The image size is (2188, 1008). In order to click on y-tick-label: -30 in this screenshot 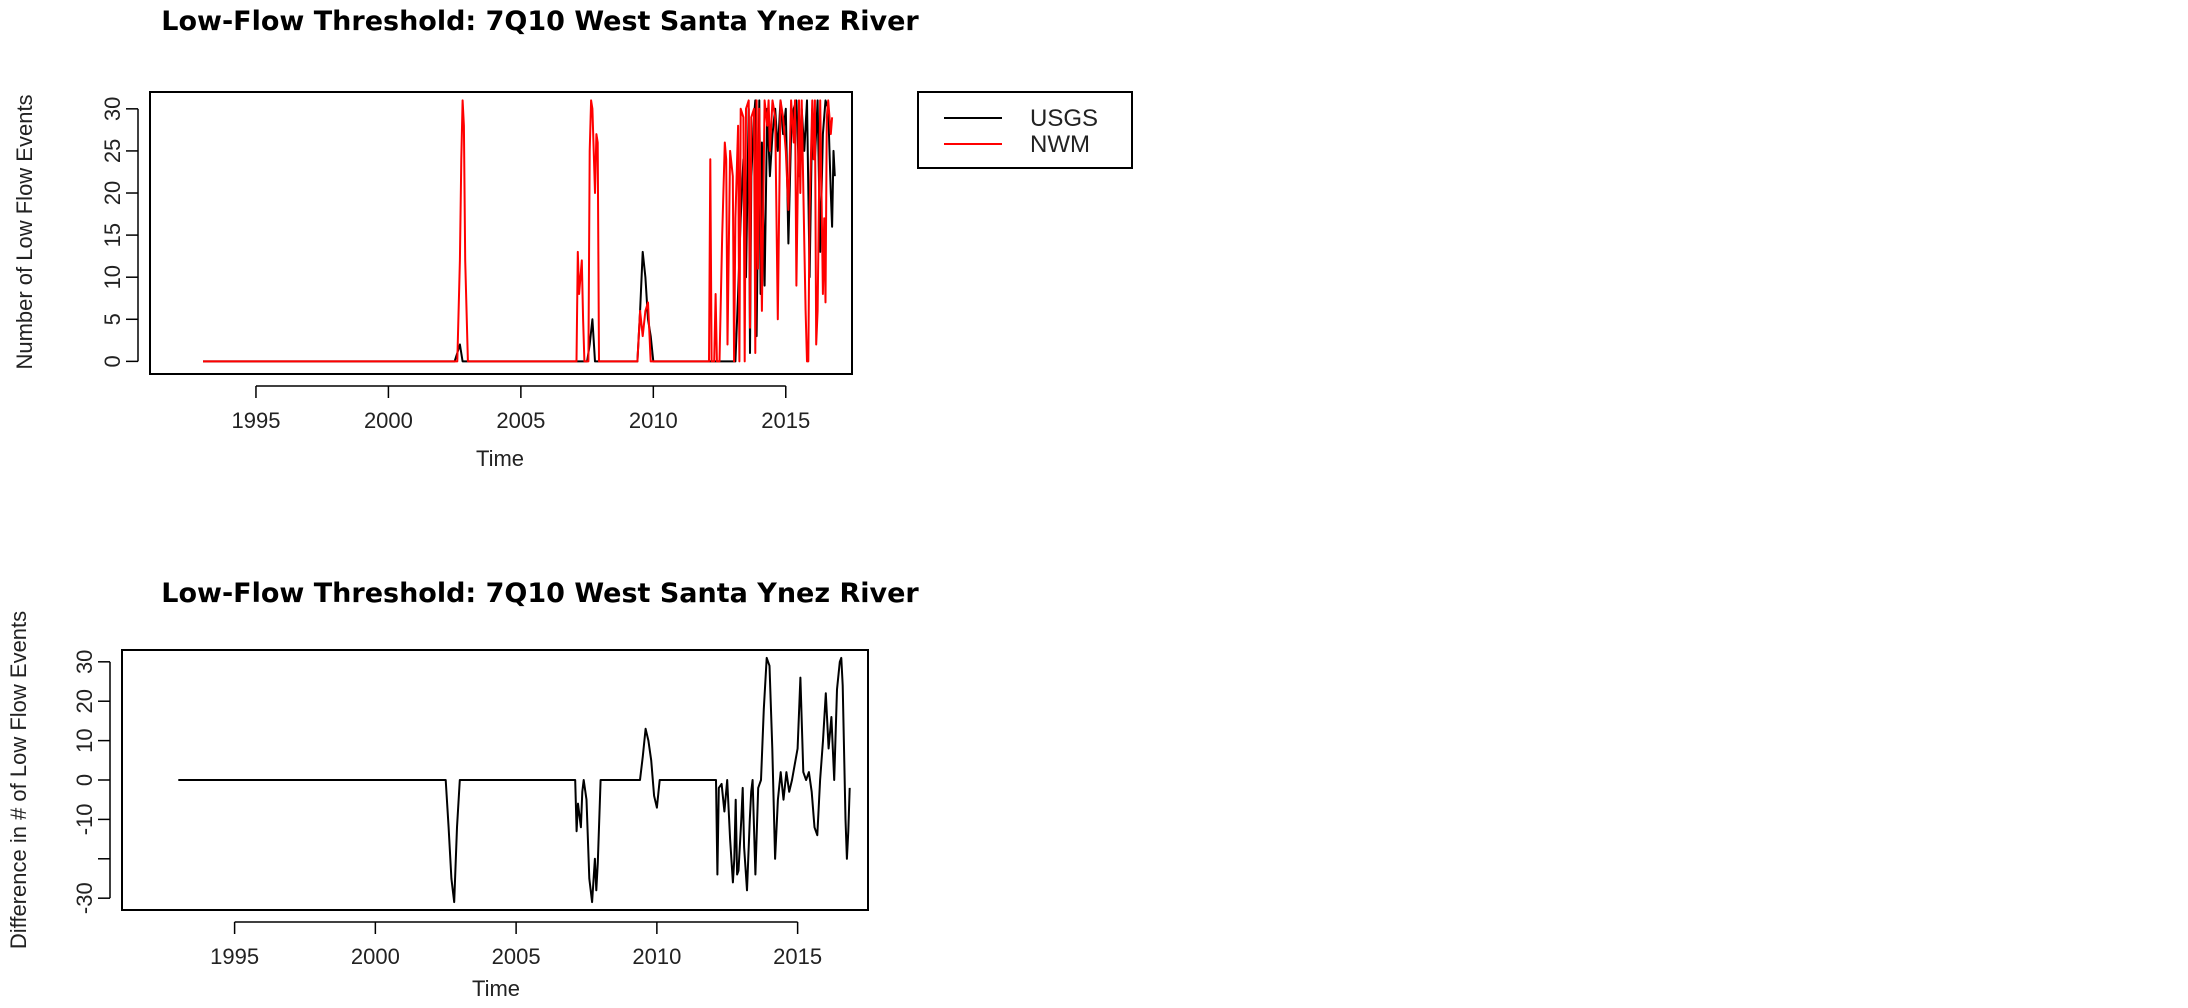, I will do `click(84, 898)`.